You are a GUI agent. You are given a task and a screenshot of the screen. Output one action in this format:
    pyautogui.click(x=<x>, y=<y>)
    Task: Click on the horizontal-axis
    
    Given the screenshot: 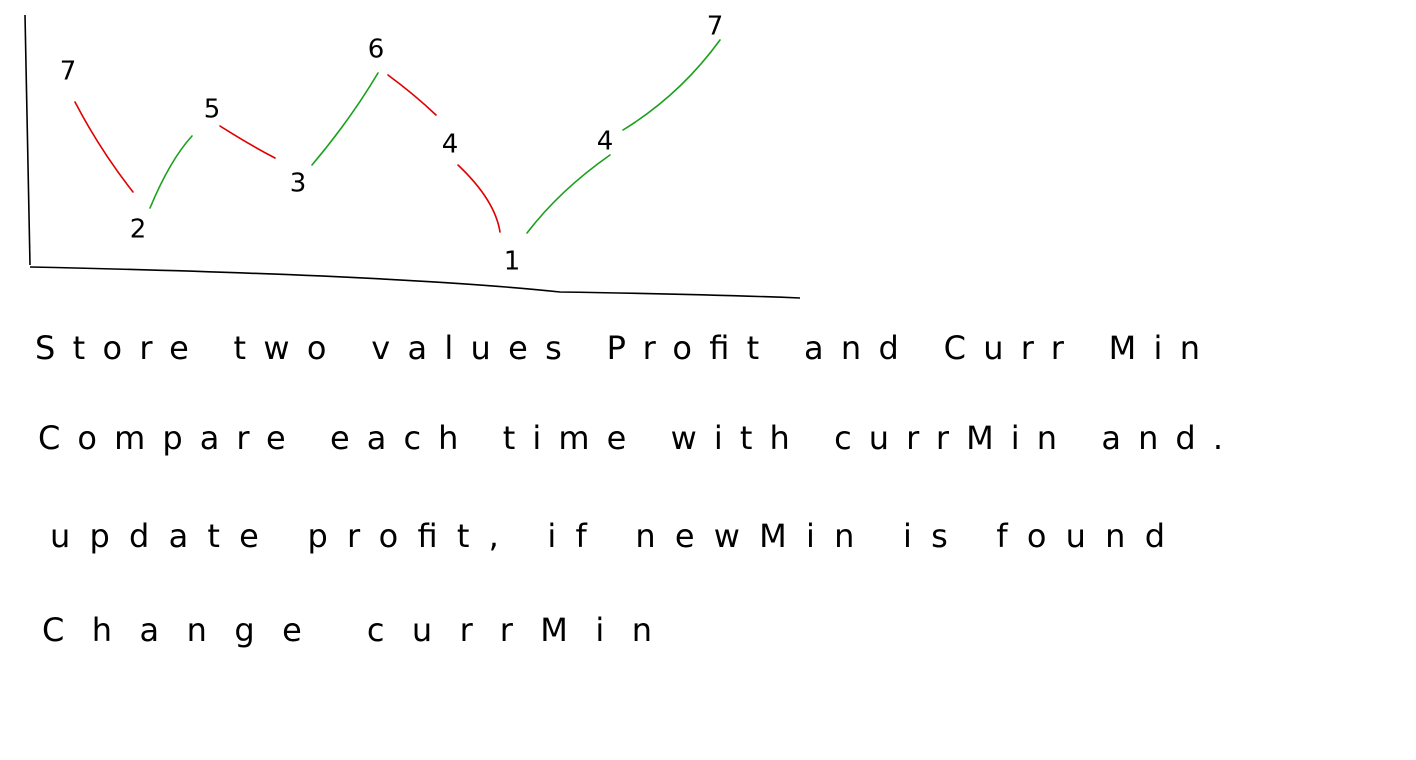 What is the action you would take?
    pyautogui.click(x=415, y=282)
    